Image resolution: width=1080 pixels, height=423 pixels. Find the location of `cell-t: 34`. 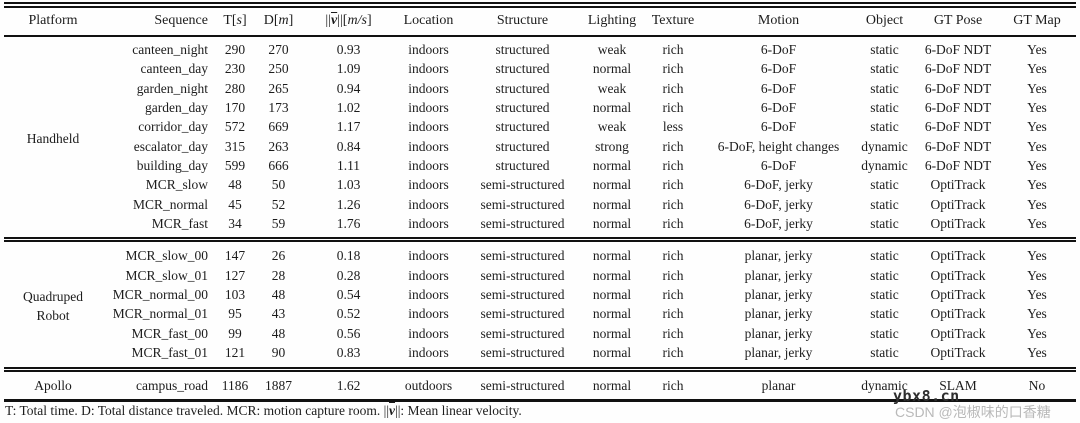

cell-t: 34 is located at coordinates (235, 224).